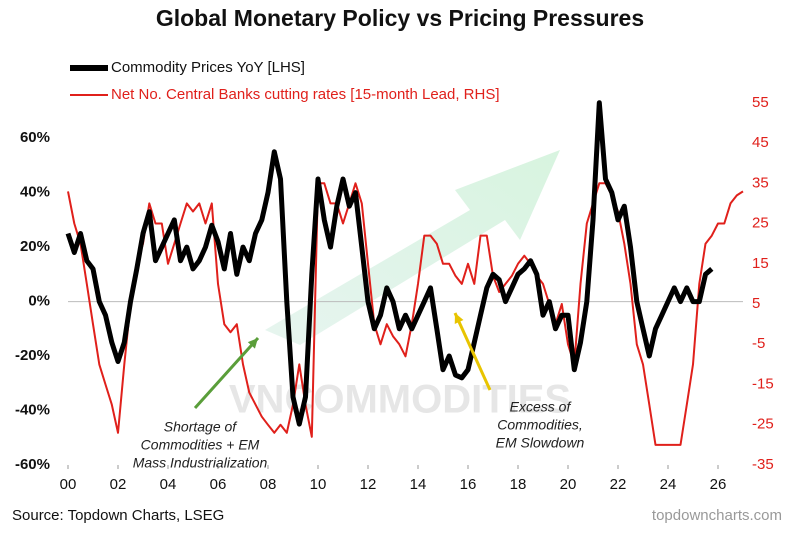 Image resolution: width=800 pixels, height=553 pixels. Describe the element at coordinates (718, 484) in the screenshot. I see `x-tick-label: 26` at that location.